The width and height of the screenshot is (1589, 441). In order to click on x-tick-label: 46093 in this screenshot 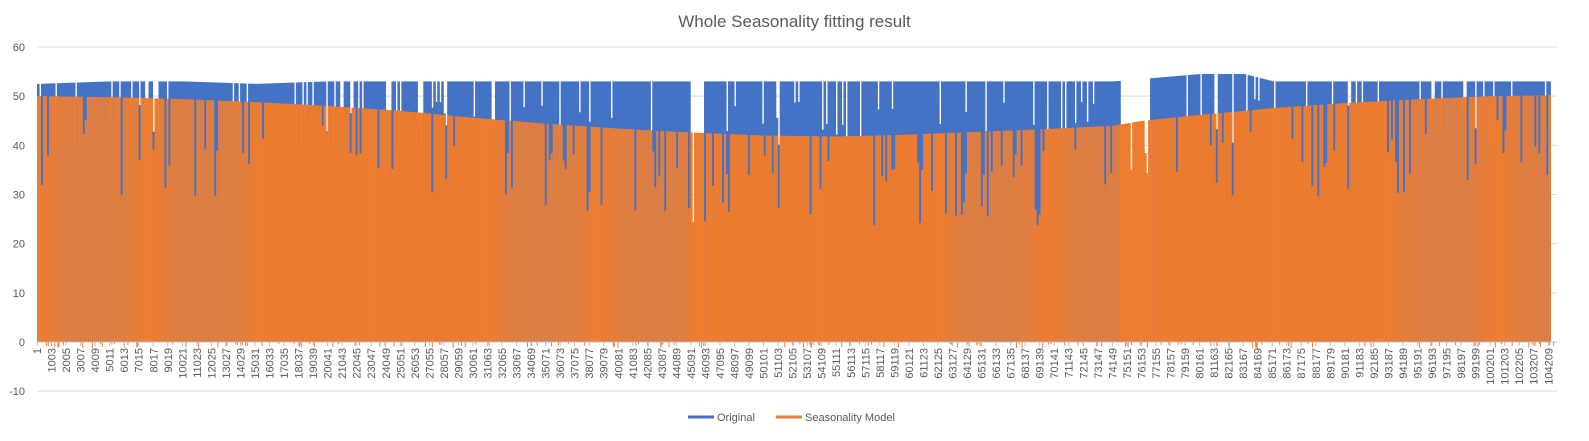, I will do `click(706, 363)`.